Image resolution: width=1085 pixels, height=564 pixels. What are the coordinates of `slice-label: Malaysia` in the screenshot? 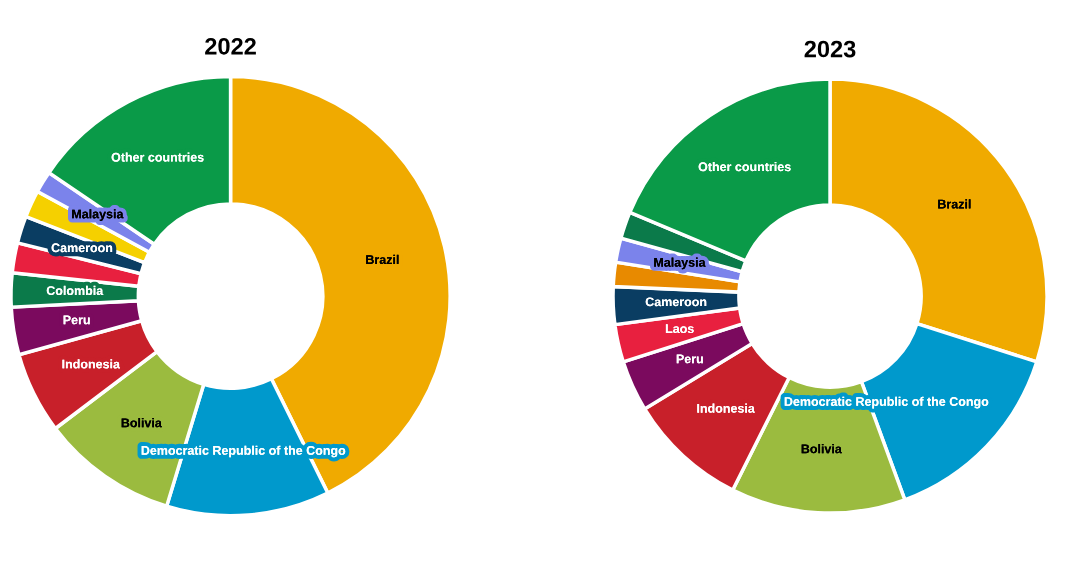 It's located at (680, 263).